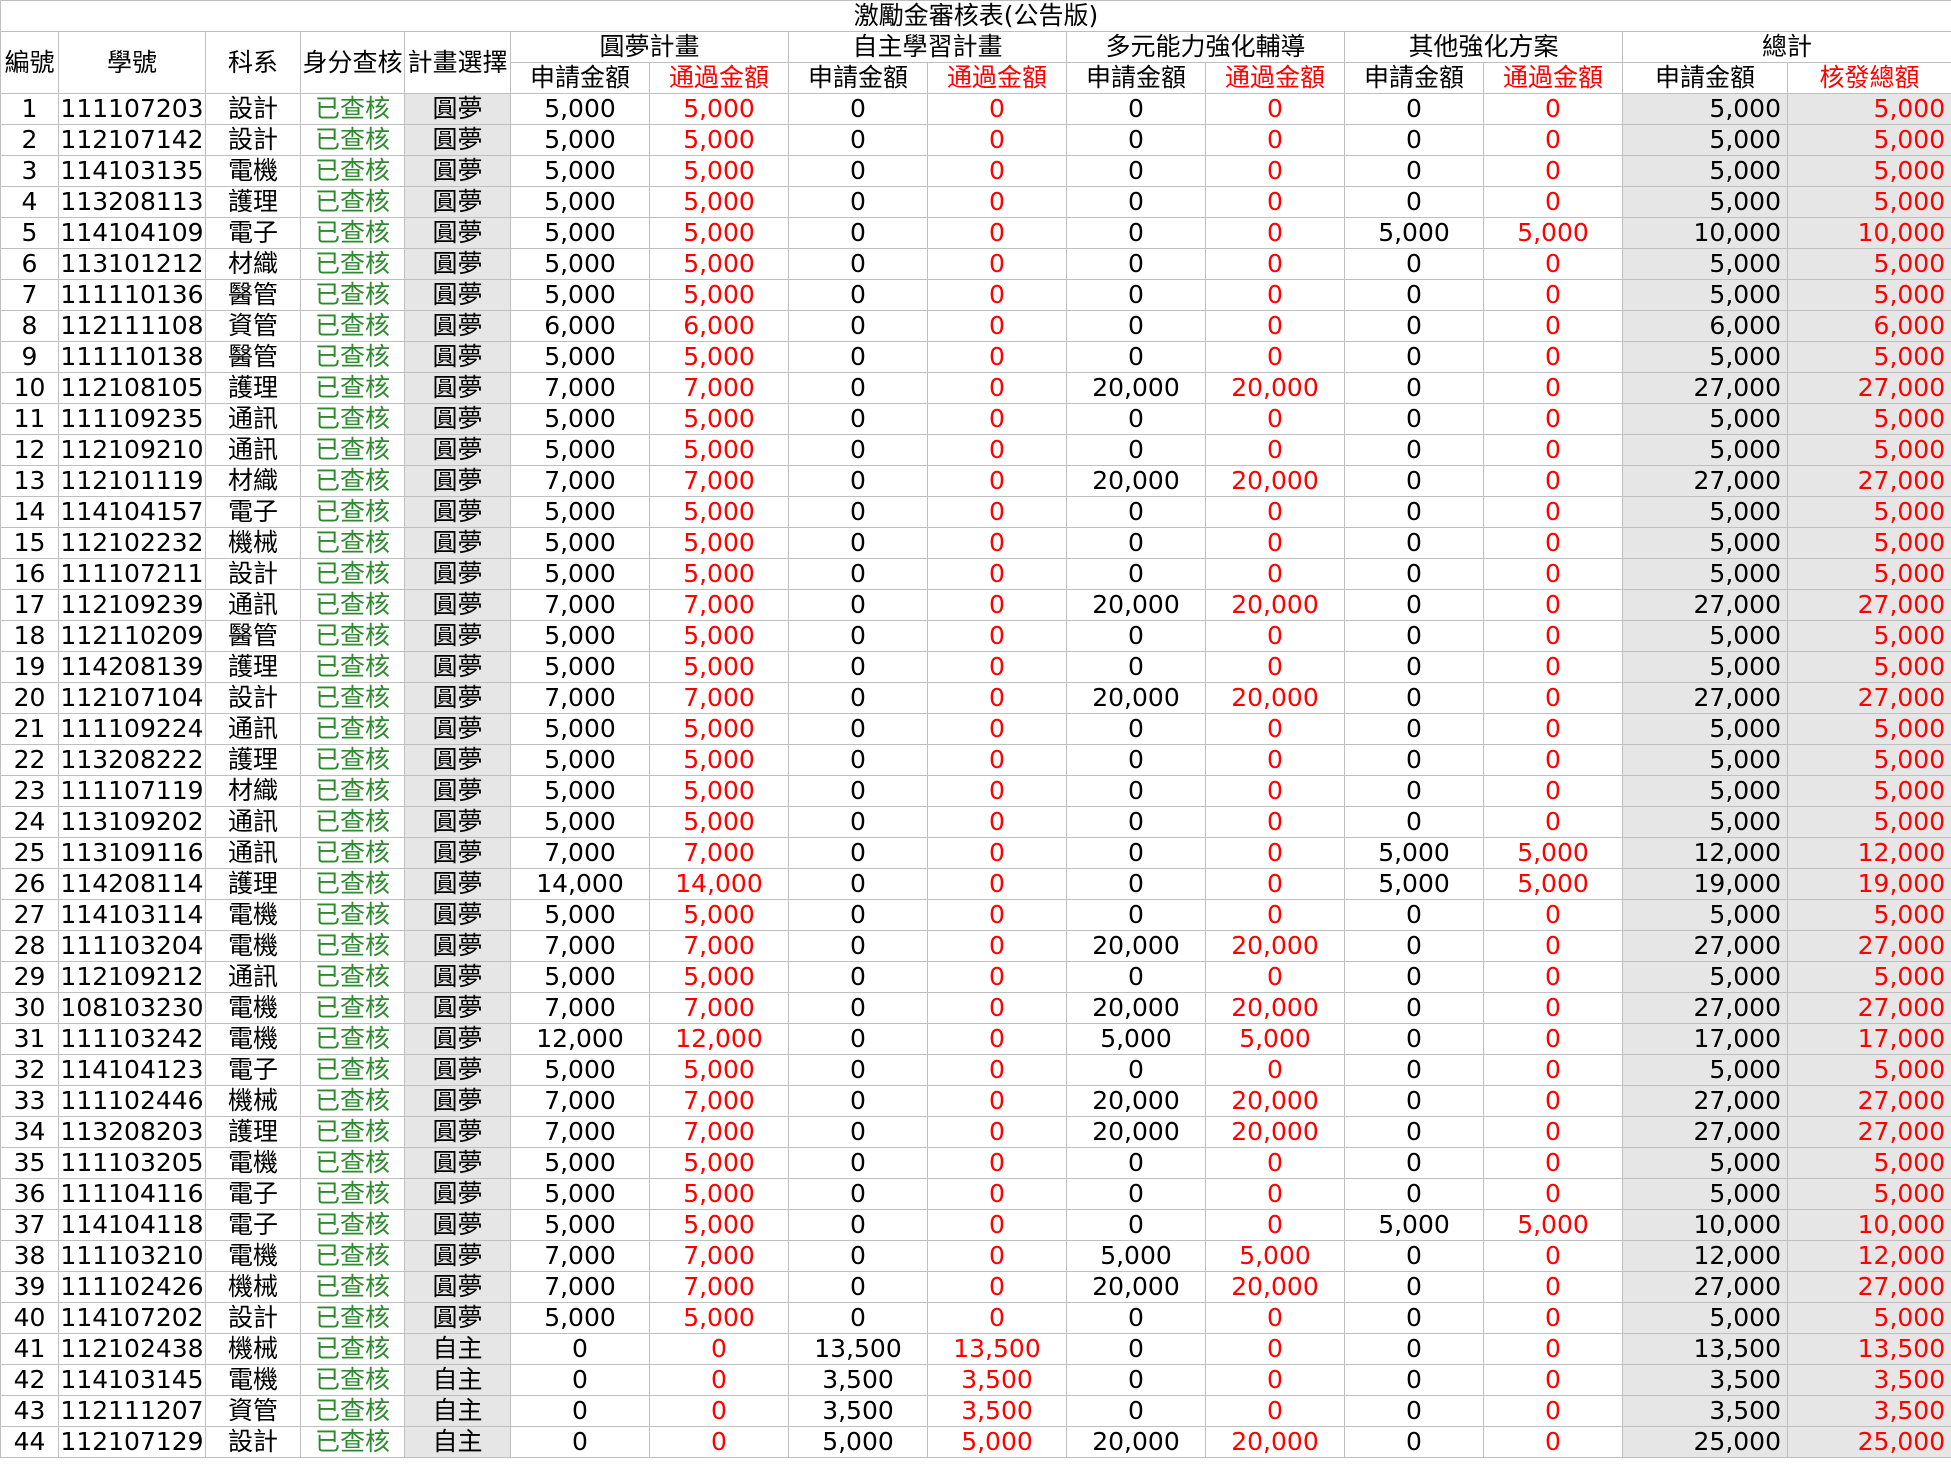  Describe the element at coordinates (580, 1039) in the screenshot. I see `cell-dream-apply: 12,000` at that location.